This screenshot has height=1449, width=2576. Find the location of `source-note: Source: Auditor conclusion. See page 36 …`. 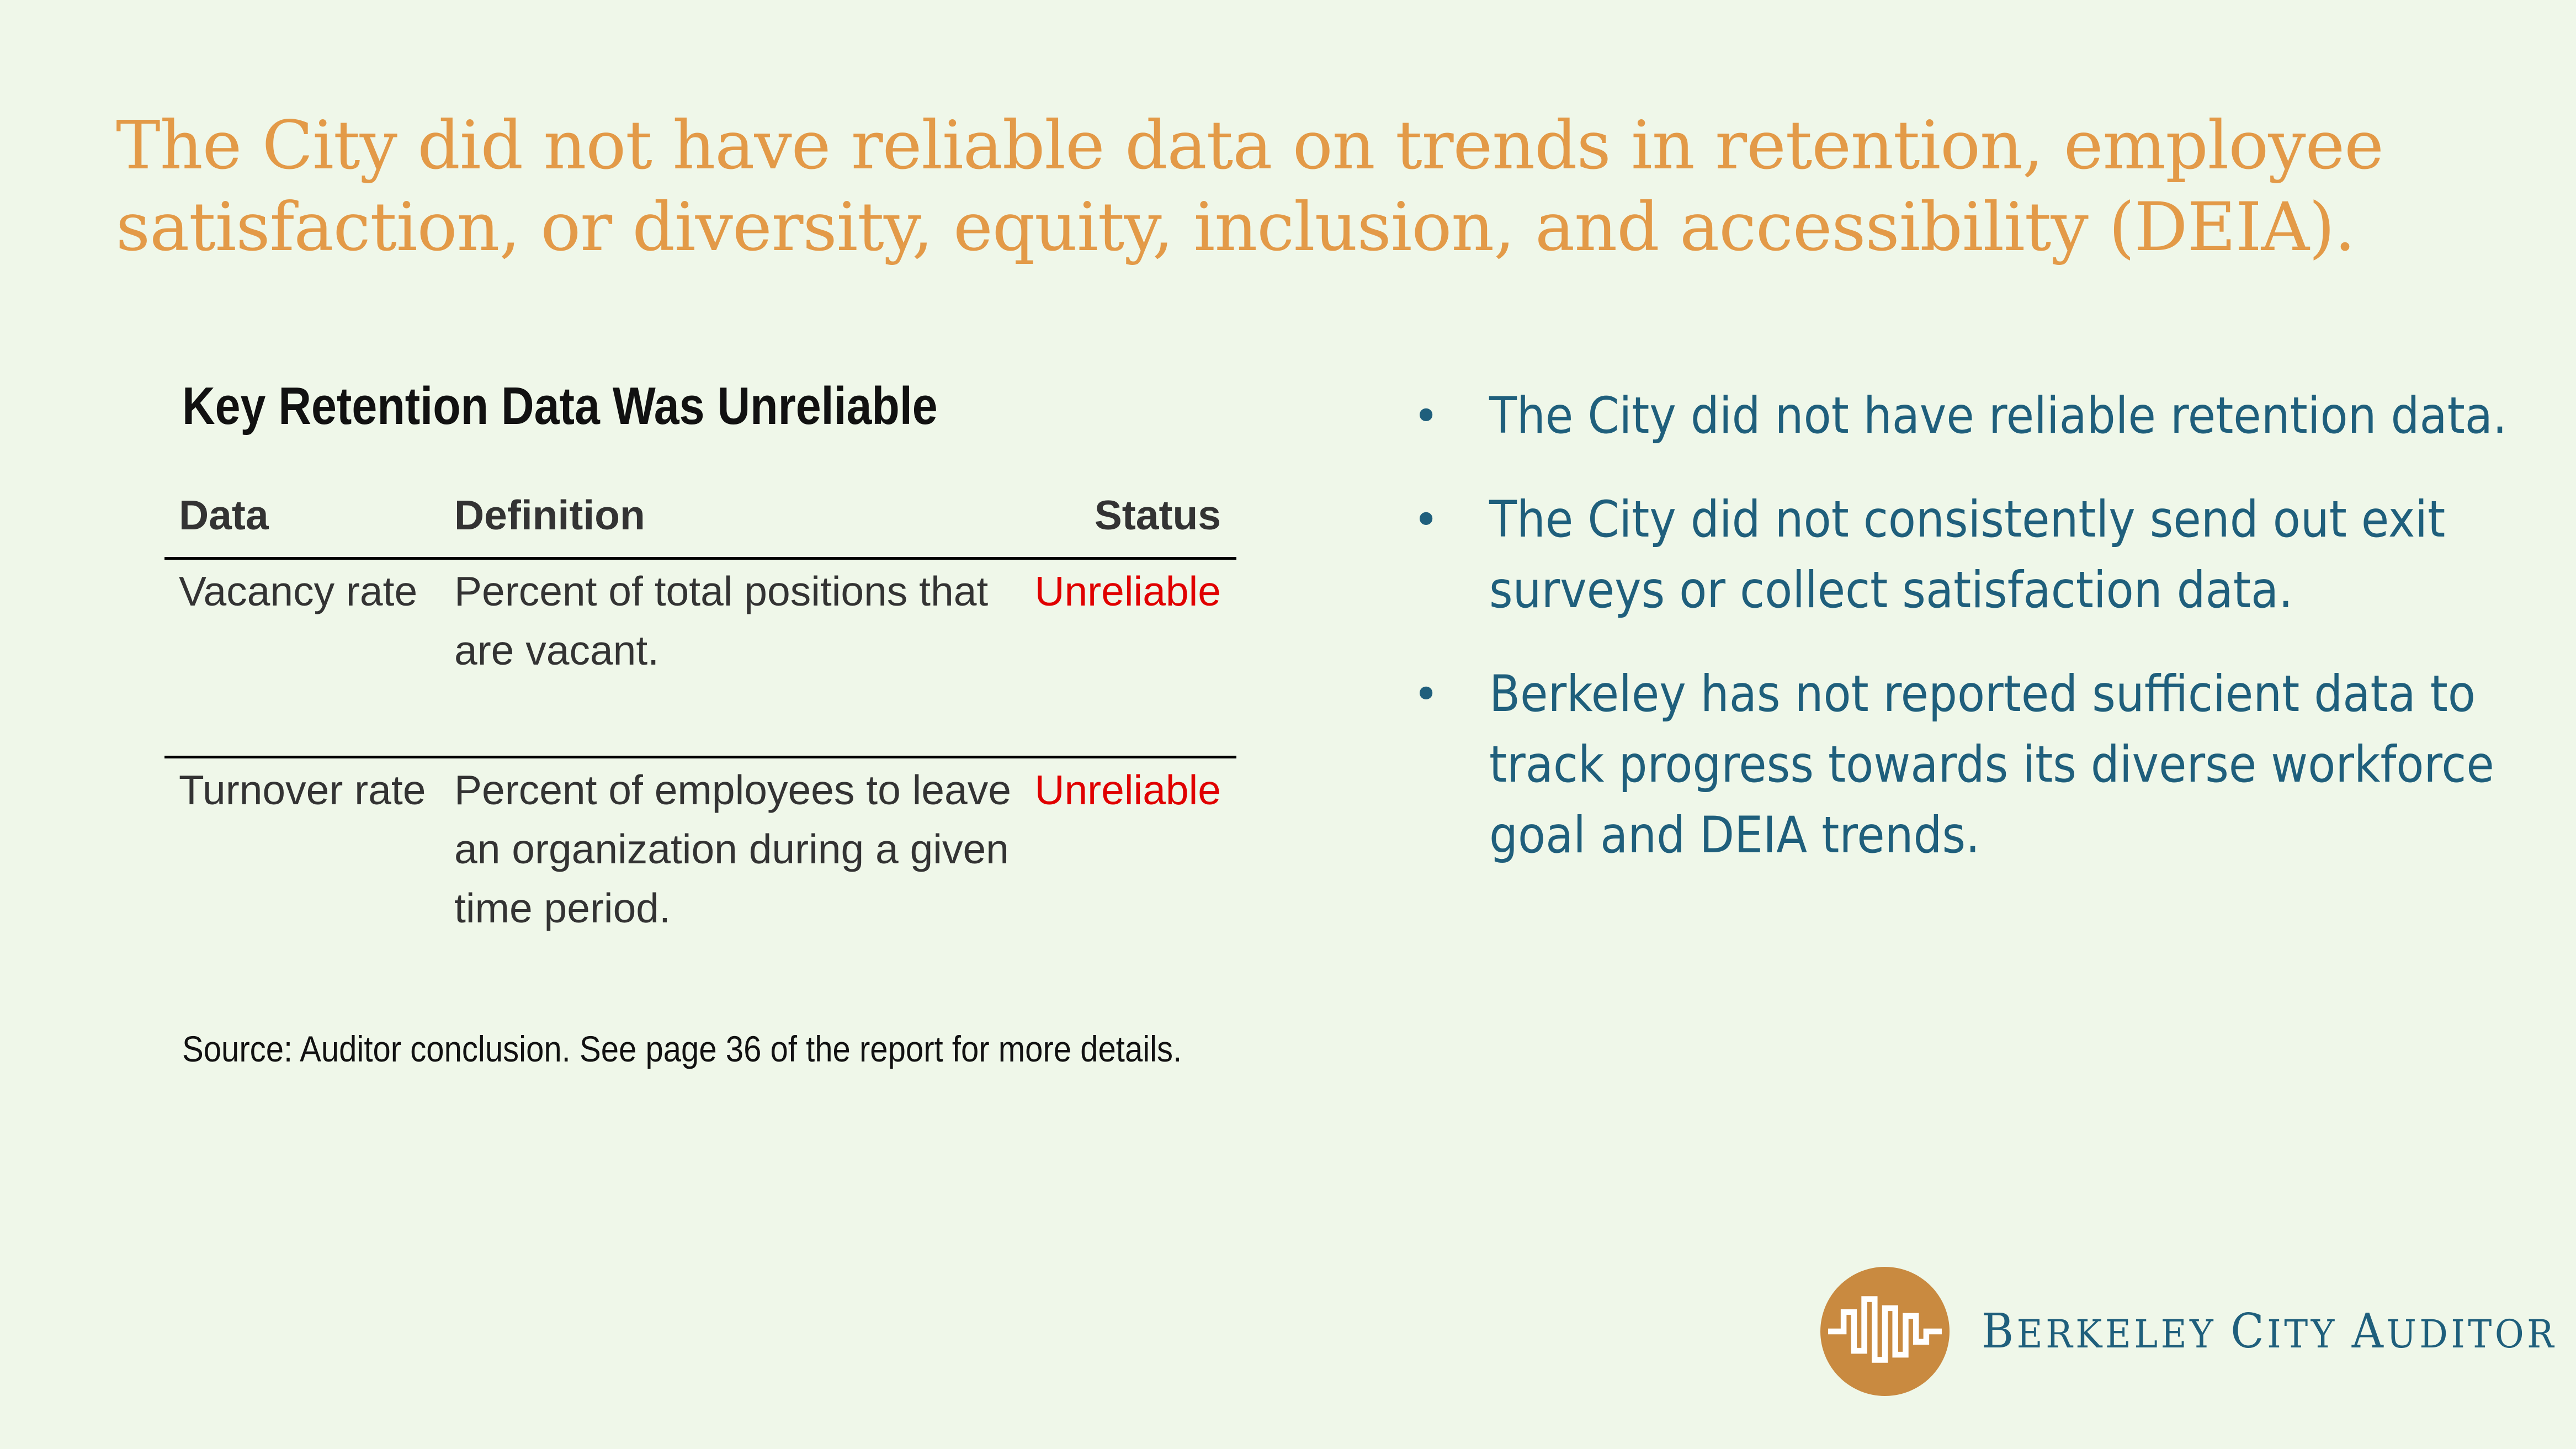

source-note: Source: Auditor conclusion. See page 36 … is located at coordinates (682, 1049).